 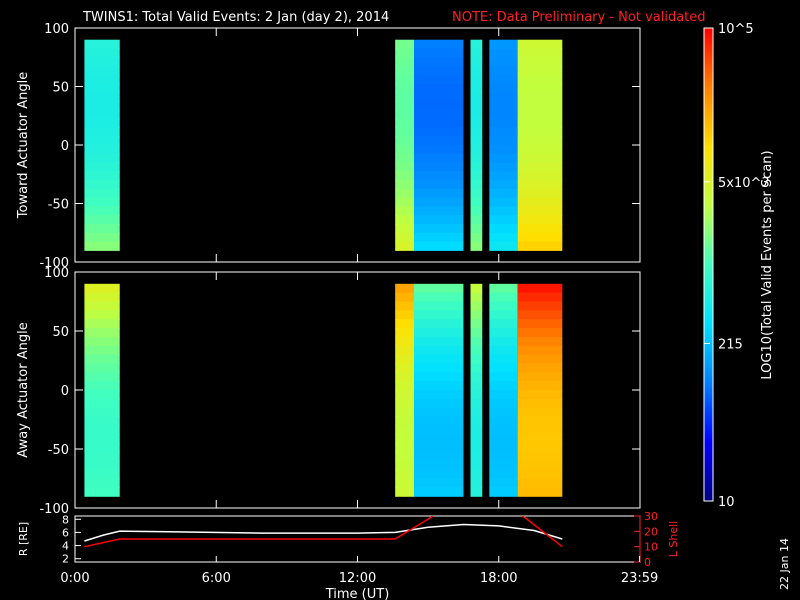 What do you see at coordinates (357, 593) in the screenshot?
I see `x-axis-label: Time (UT)` at bounding box center [357, 593].